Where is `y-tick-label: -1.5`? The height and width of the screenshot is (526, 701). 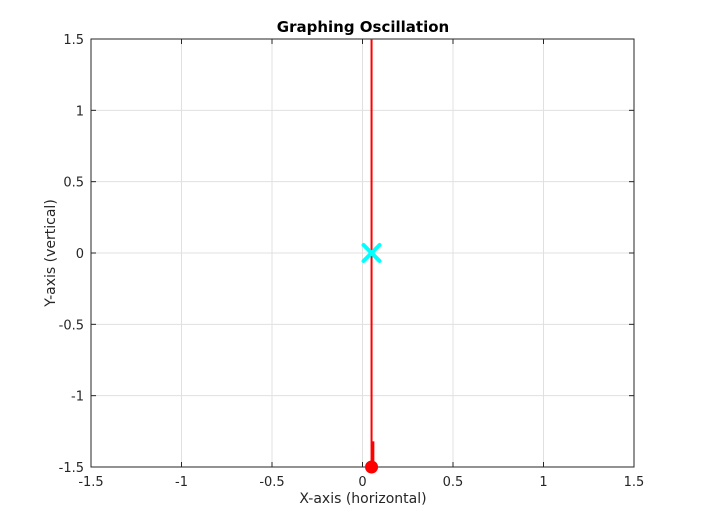
y-tick-label: -1.5 is located at coordinates (71, 468).